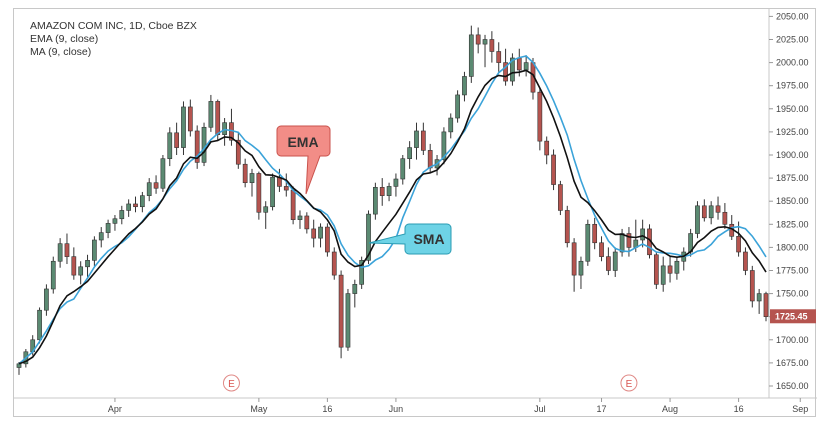  What do you see at coordinates (302, 142) in the screenshot?
I see `ema-callout-label: EMA` at bounding box center [302, 142].